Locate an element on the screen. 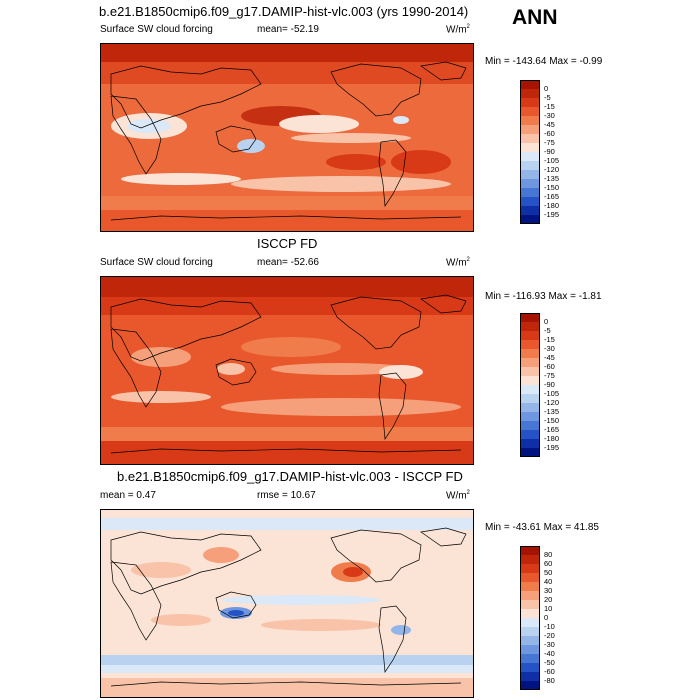 The height and width of the screenshot is (700, 700). mean-label-diff: mean = 0.47 is located at coordinates (128, 495).